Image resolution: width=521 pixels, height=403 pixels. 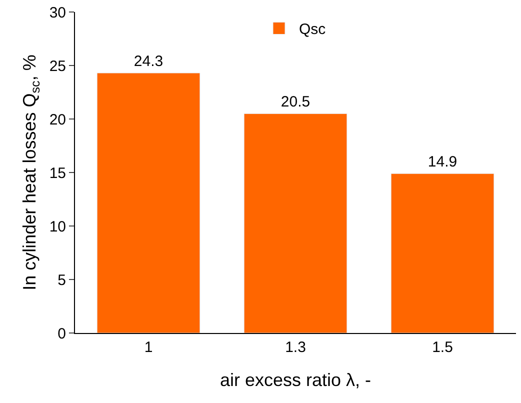 I want to click on x-tick-label: 1.5, so click(x=442, y=347).